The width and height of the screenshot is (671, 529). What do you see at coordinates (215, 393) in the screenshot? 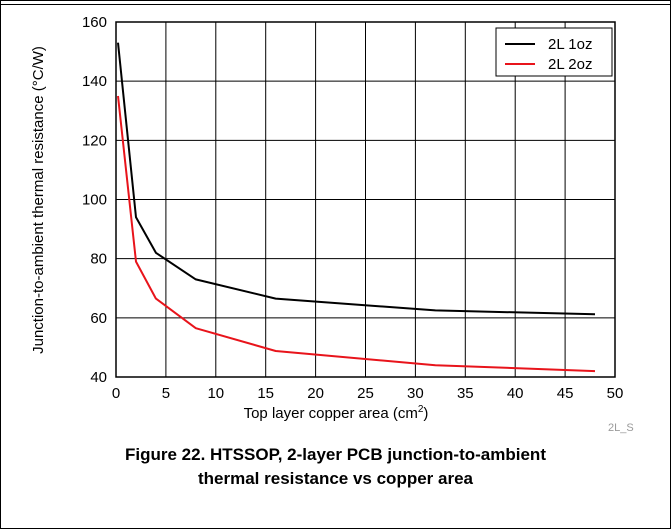
I see `x-tick-label: 10` at bounding box center [215, 393].